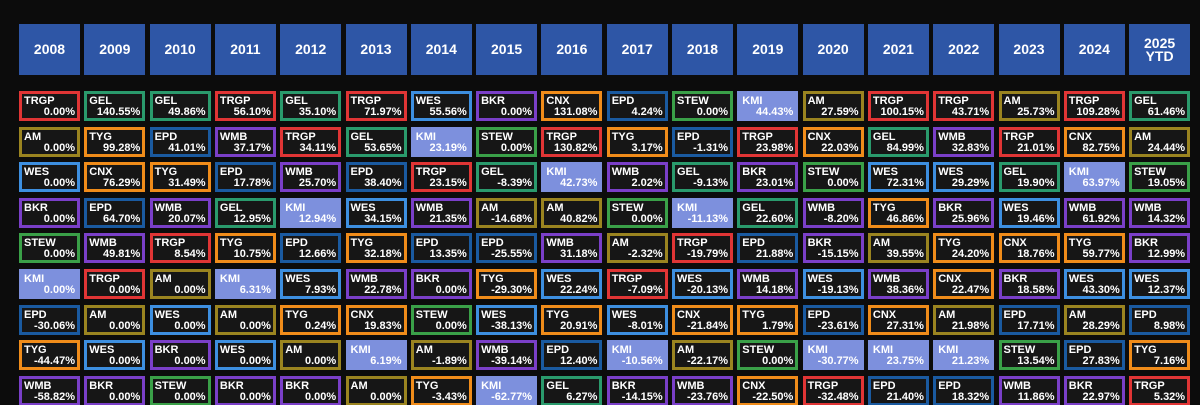 This screenshot has height=405, width=1200. I want to click on ticker-cell: GEL 49.86%, so click(180, 106).